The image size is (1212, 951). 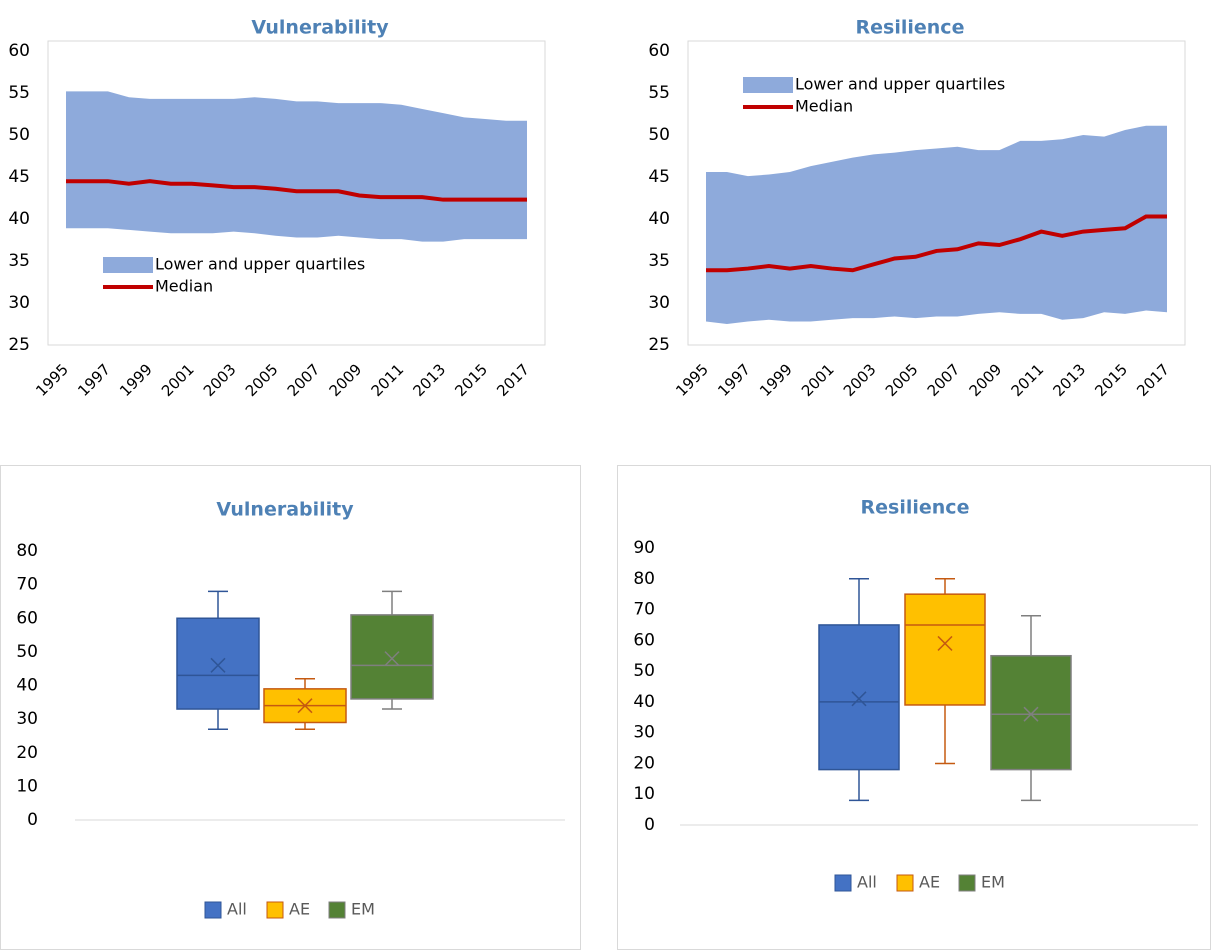 What do you see at coordinates (644, 548) in the screenshot?
I see `y-tick-label: 90` at bounding box center [644, 548].